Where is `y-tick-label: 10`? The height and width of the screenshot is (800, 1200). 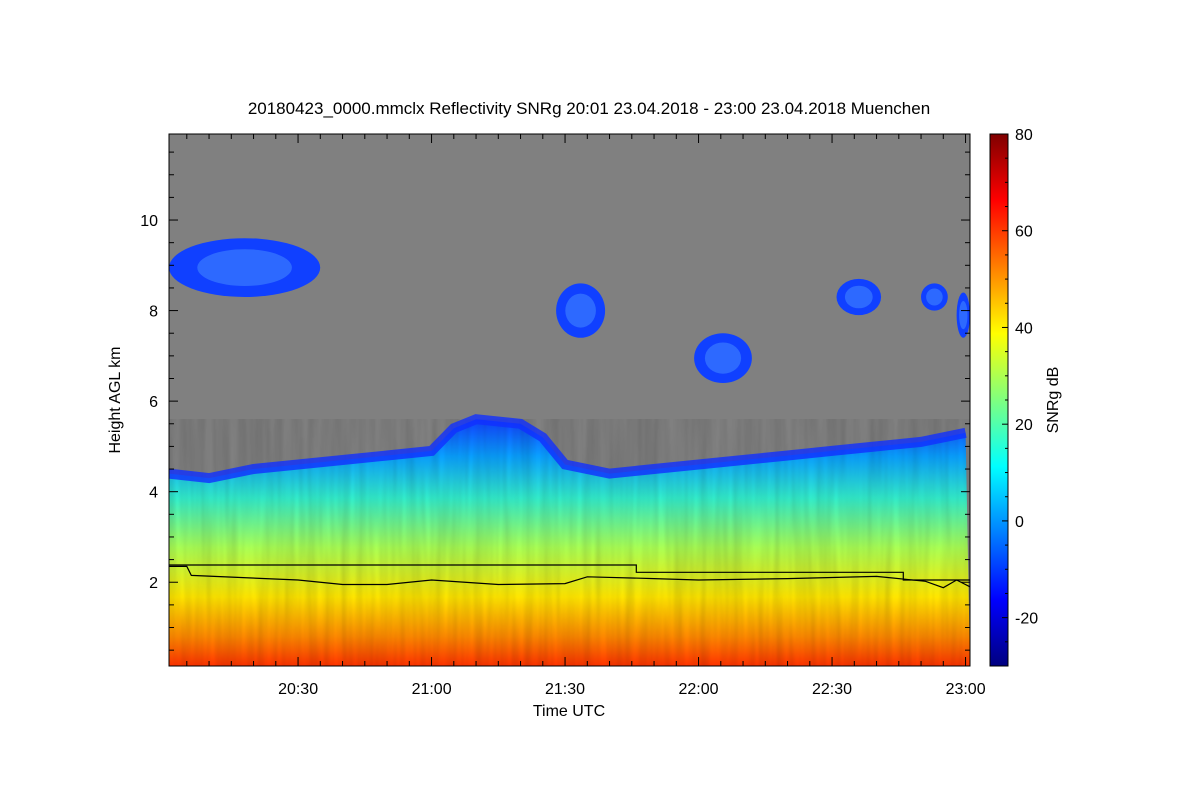
y-tick-label: 10 is located at coordinates (149, 221).